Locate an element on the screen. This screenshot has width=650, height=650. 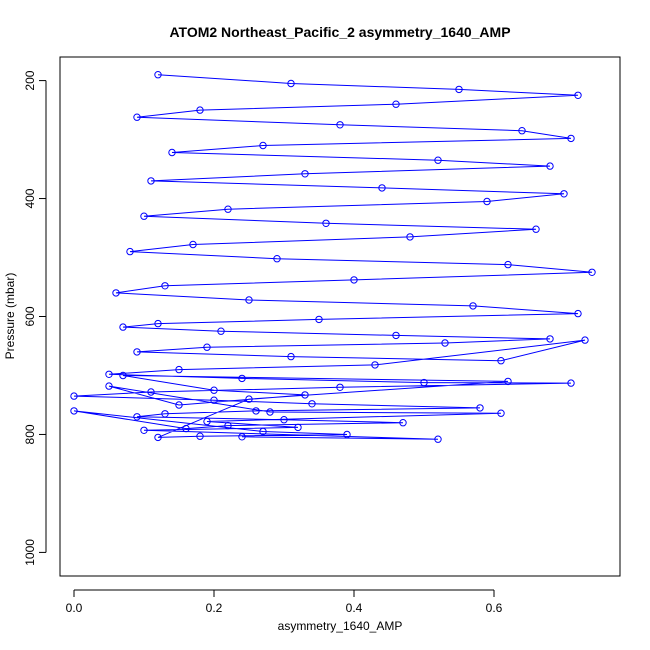
y-tick-label: 1000 is located at coordinates (30, 552).